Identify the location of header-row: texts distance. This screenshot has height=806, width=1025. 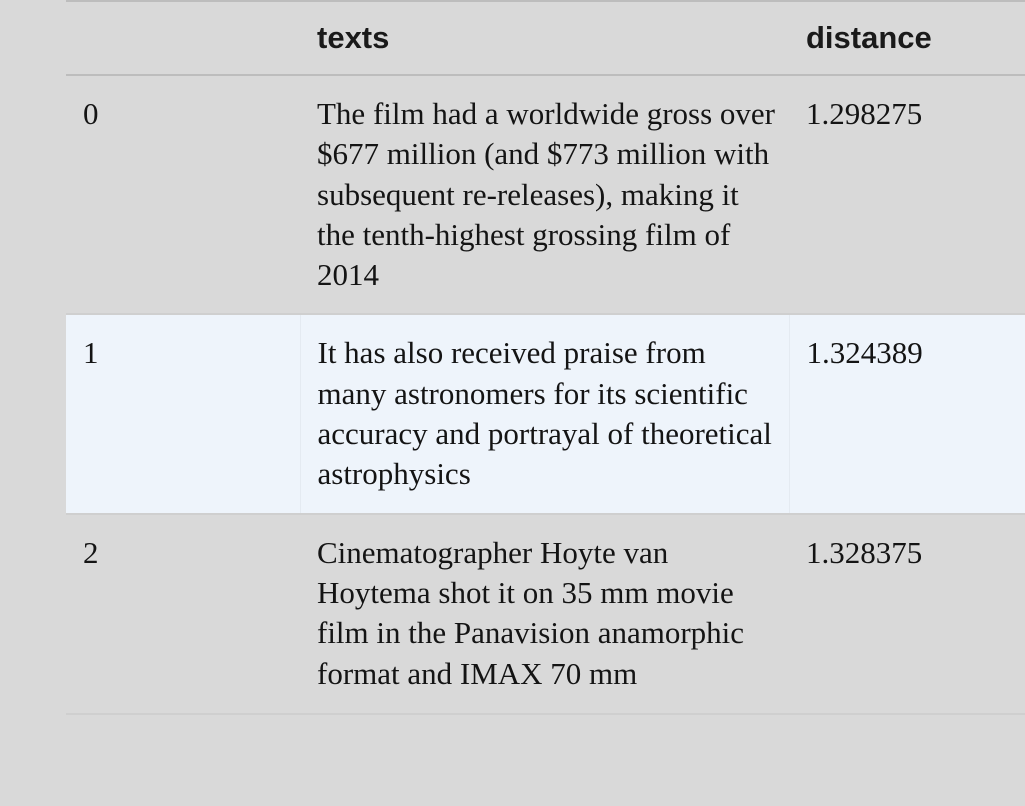
(545, 38).